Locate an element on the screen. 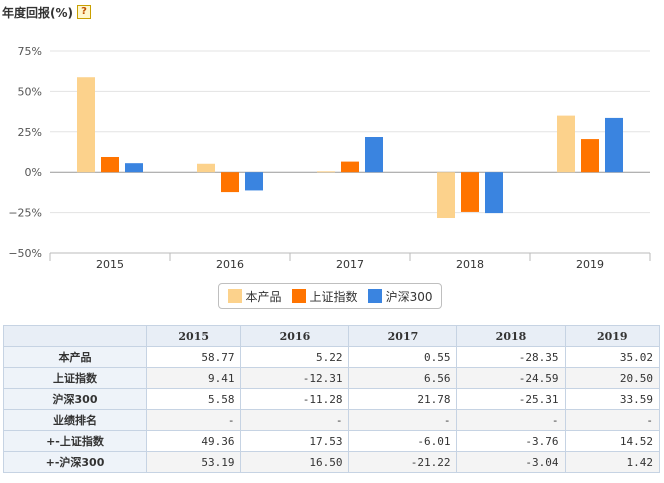 The image size is (664, 483). legend-item-shanghai-index: 上证指数 is located at coordinates (324, 296).